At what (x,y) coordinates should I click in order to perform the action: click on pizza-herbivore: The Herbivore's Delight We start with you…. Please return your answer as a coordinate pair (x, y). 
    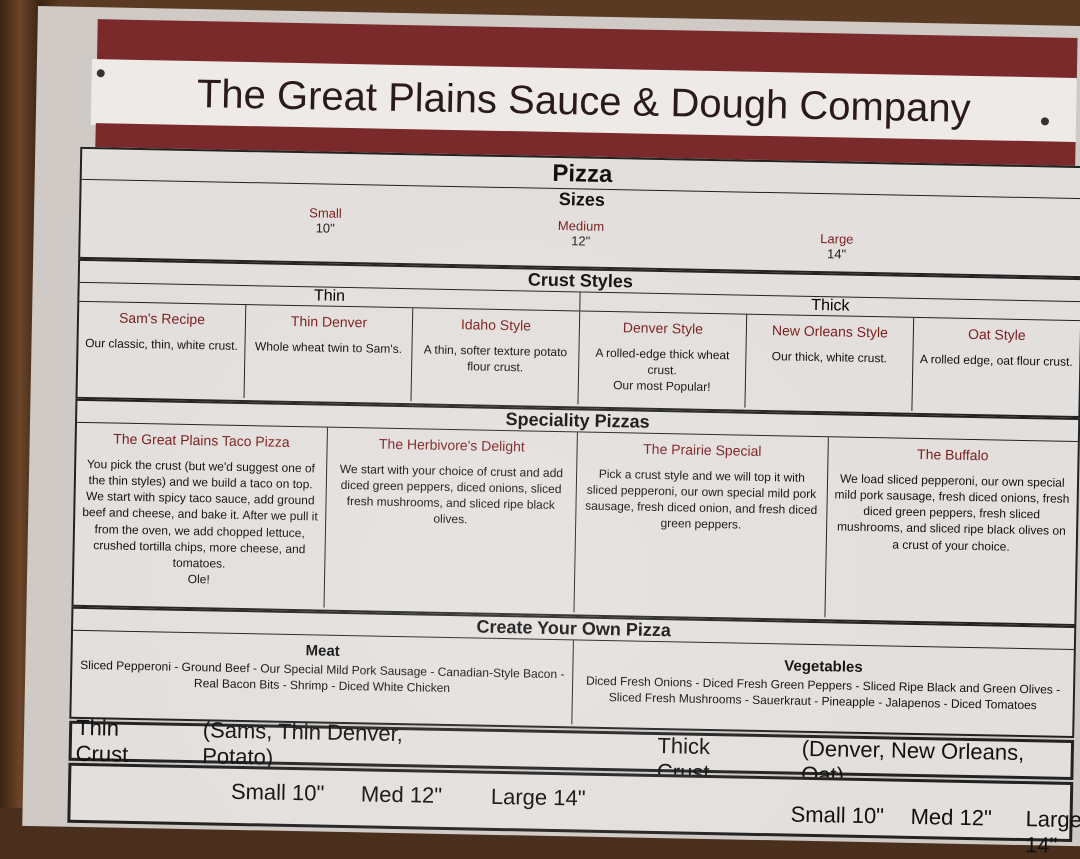
    Looking at the image, I should click on (451, 520).